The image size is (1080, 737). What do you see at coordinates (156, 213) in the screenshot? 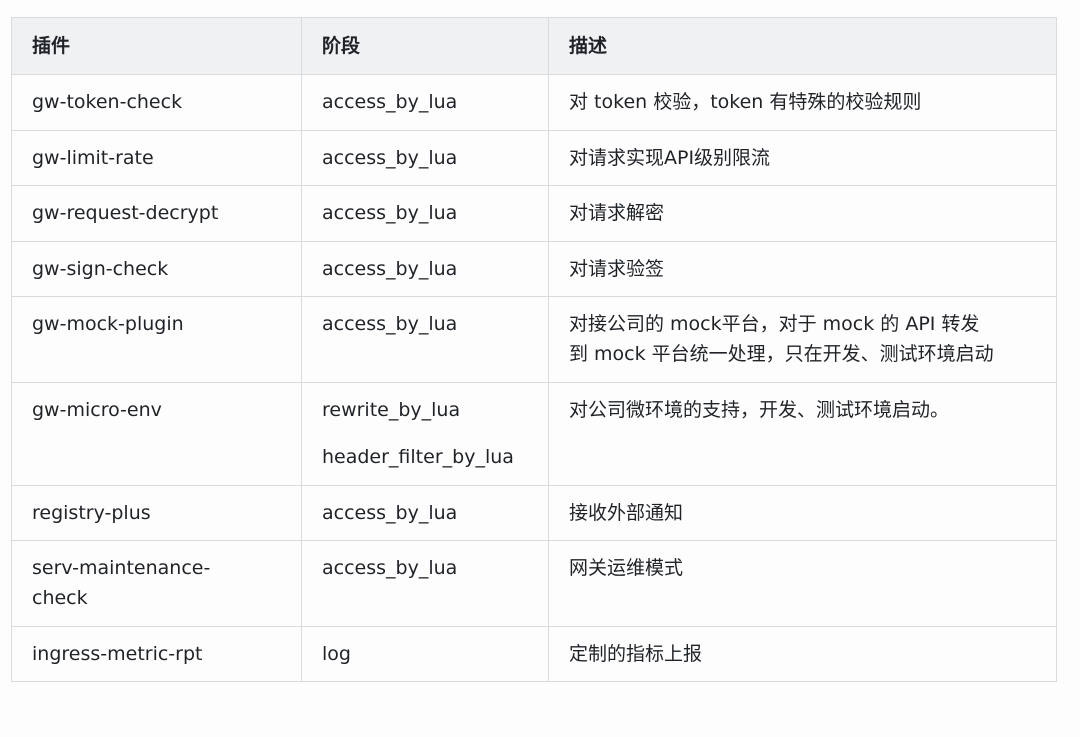
I see `plugin-cell: gw-request-decrypt` at bounding box center [156, 213].